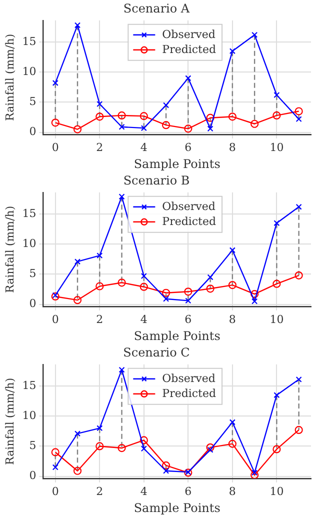 The width and height of the screenshot is (319, 516). What do you see at coordinates (156, 180) in the screenshot?
I see `chart-title: Scenario B` at bounding box center [156, 180].